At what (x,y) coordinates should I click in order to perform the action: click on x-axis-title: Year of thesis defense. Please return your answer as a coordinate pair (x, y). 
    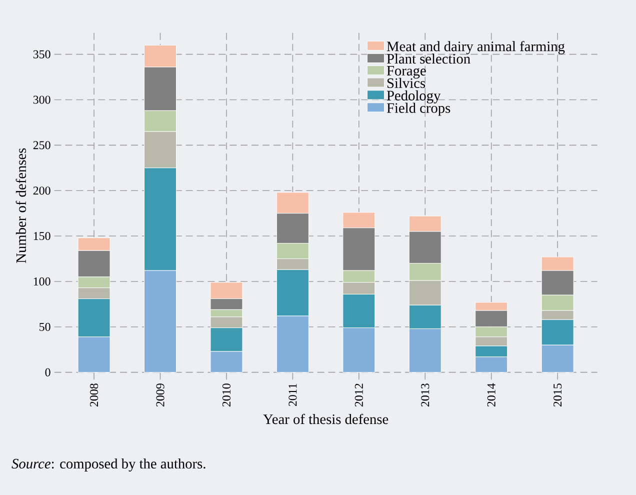
    Looking at the image, I should click on (325, 419).